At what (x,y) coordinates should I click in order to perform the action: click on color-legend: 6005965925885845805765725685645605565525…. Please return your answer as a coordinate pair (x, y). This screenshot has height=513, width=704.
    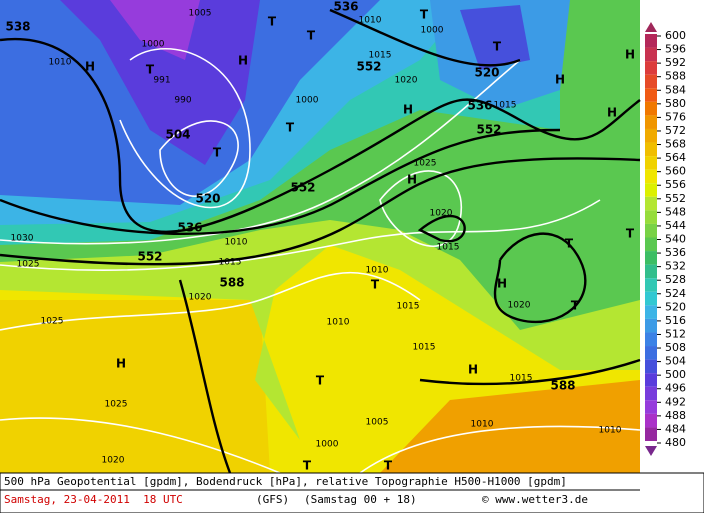
    Looking at the image, I should click on (665, 239).